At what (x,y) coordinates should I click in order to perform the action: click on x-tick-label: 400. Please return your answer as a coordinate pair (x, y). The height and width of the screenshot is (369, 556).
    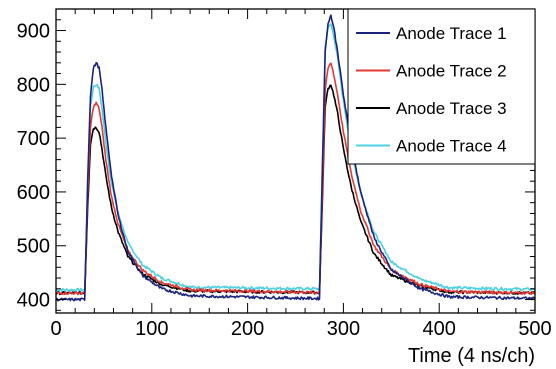
    Looking at the image, I should click on (439, 329).